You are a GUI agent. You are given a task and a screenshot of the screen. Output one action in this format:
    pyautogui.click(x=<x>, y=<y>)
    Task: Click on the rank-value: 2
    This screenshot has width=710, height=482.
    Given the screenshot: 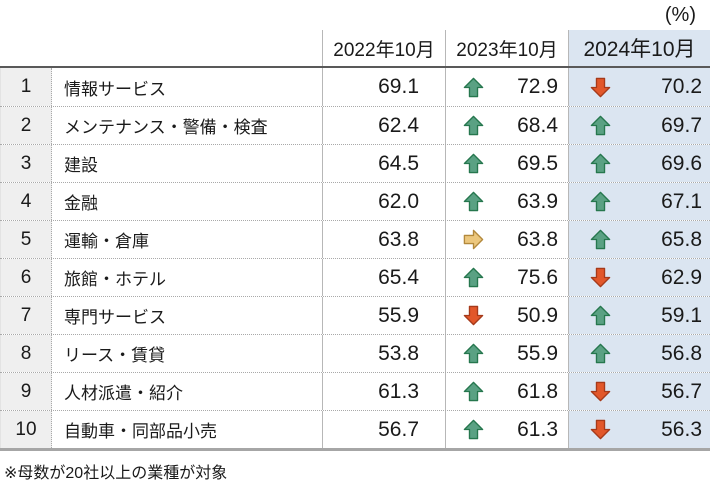 What is the action you would take?
    pyautogui.click(x=26, y=125)
    